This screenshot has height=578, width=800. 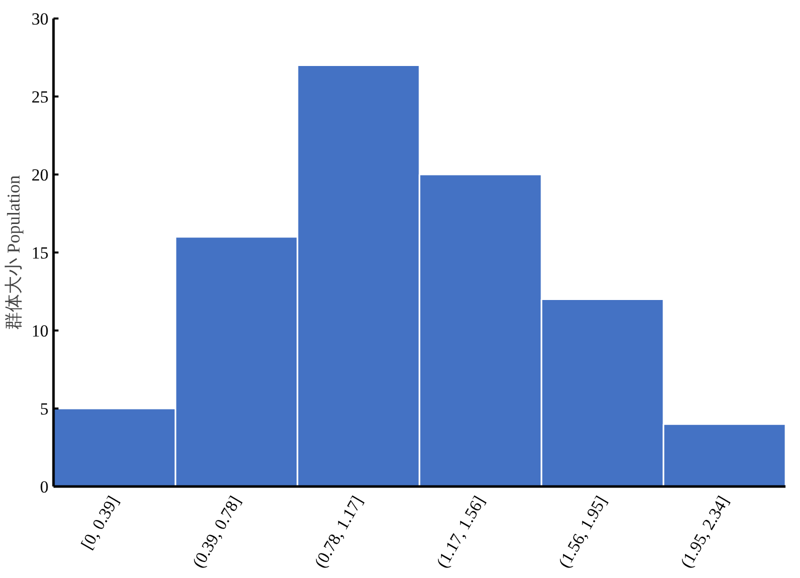 What do you see at coordinates (40, 175) in the screenshot?
I see `y-tick-label: 20` at bounding box center [40, 175].